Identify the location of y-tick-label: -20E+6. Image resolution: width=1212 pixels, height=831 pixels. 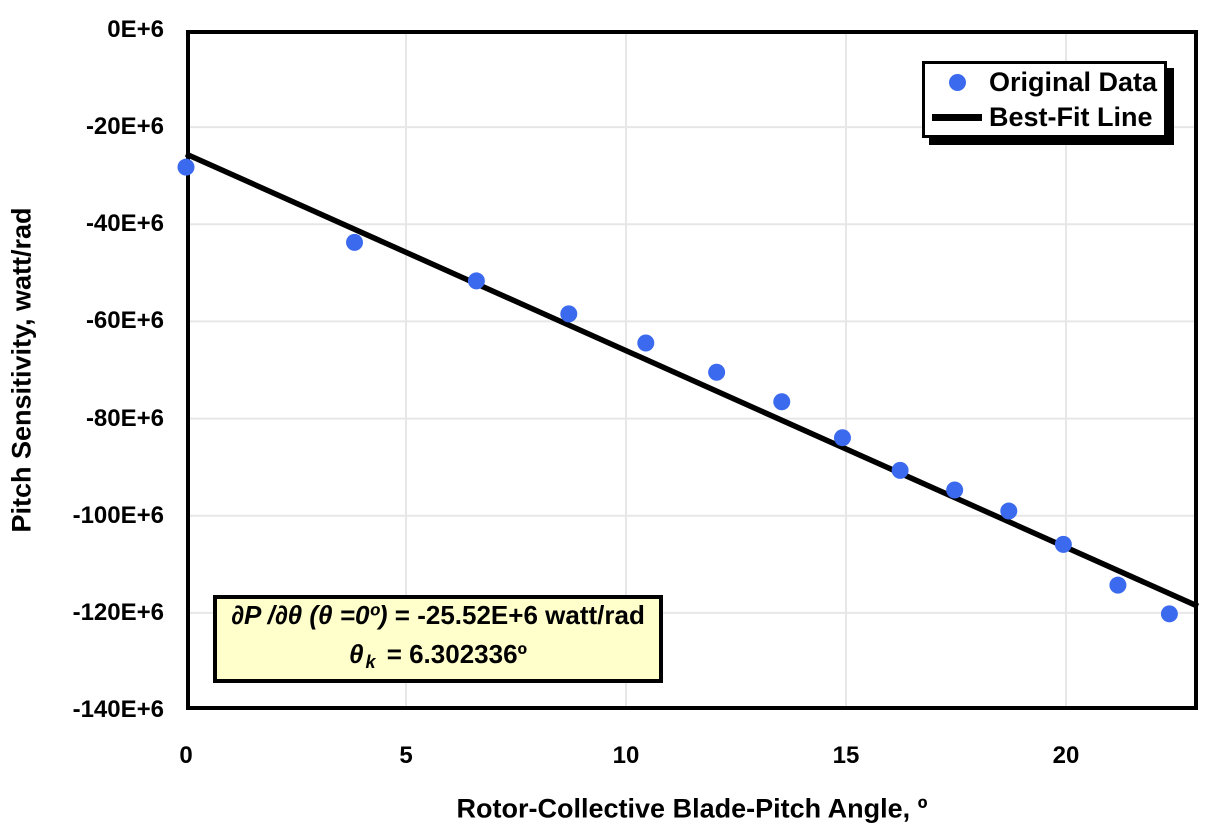
(124, 127).